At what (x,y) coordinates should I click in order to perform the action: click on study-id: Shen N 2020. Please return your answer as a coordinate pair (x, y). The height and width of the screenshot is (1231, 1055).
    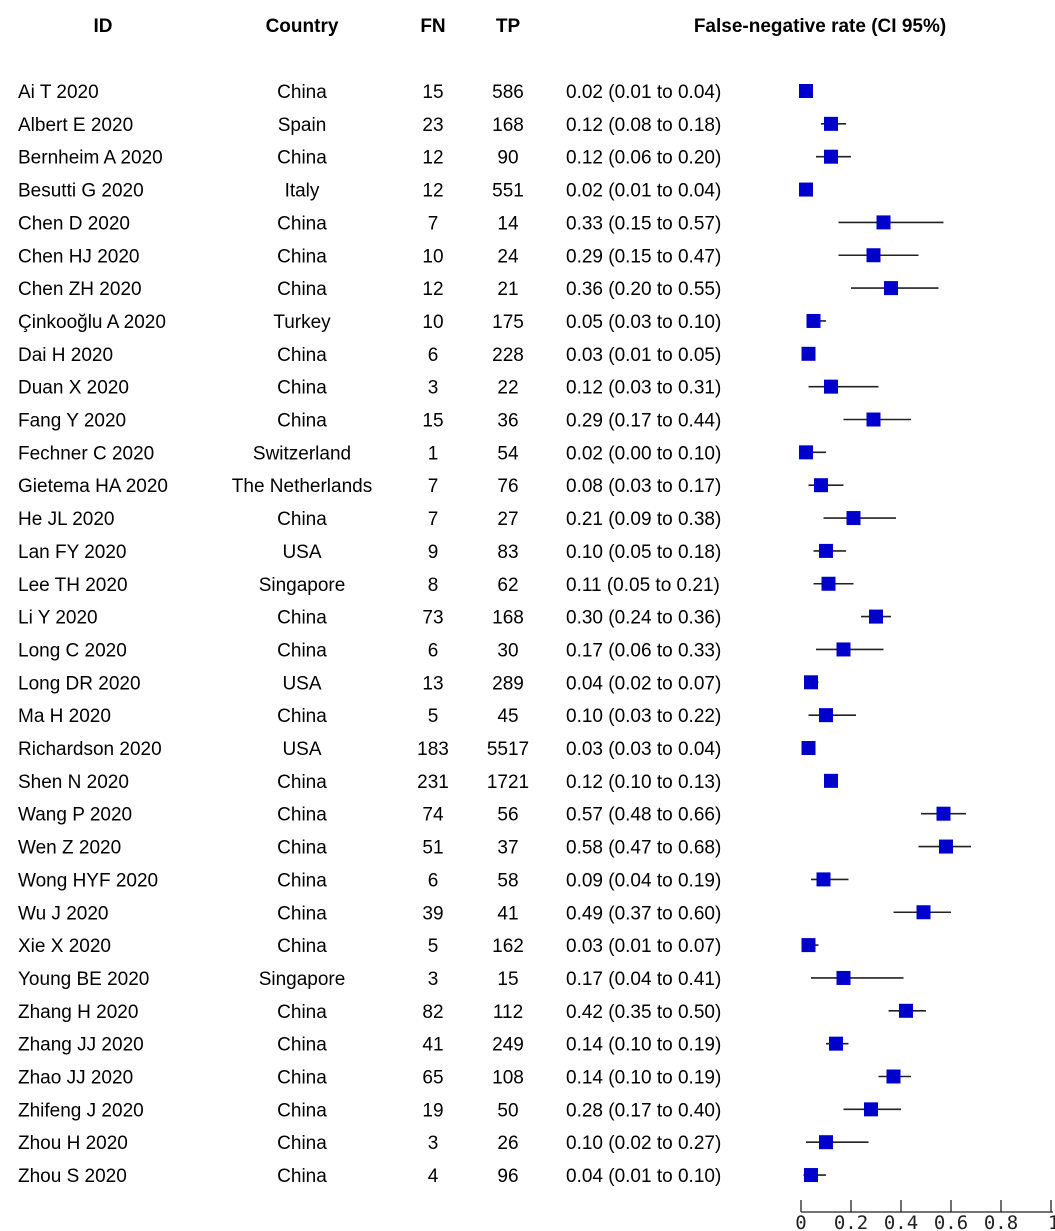
    Looking at the image, I should click on (73, 782).